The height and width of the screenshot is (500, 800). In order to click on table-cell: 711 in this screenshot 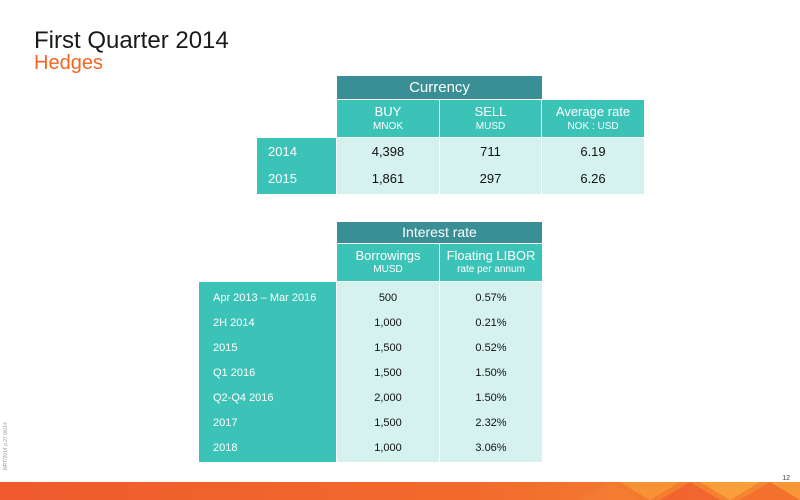, I will do `click(490, 151)`.